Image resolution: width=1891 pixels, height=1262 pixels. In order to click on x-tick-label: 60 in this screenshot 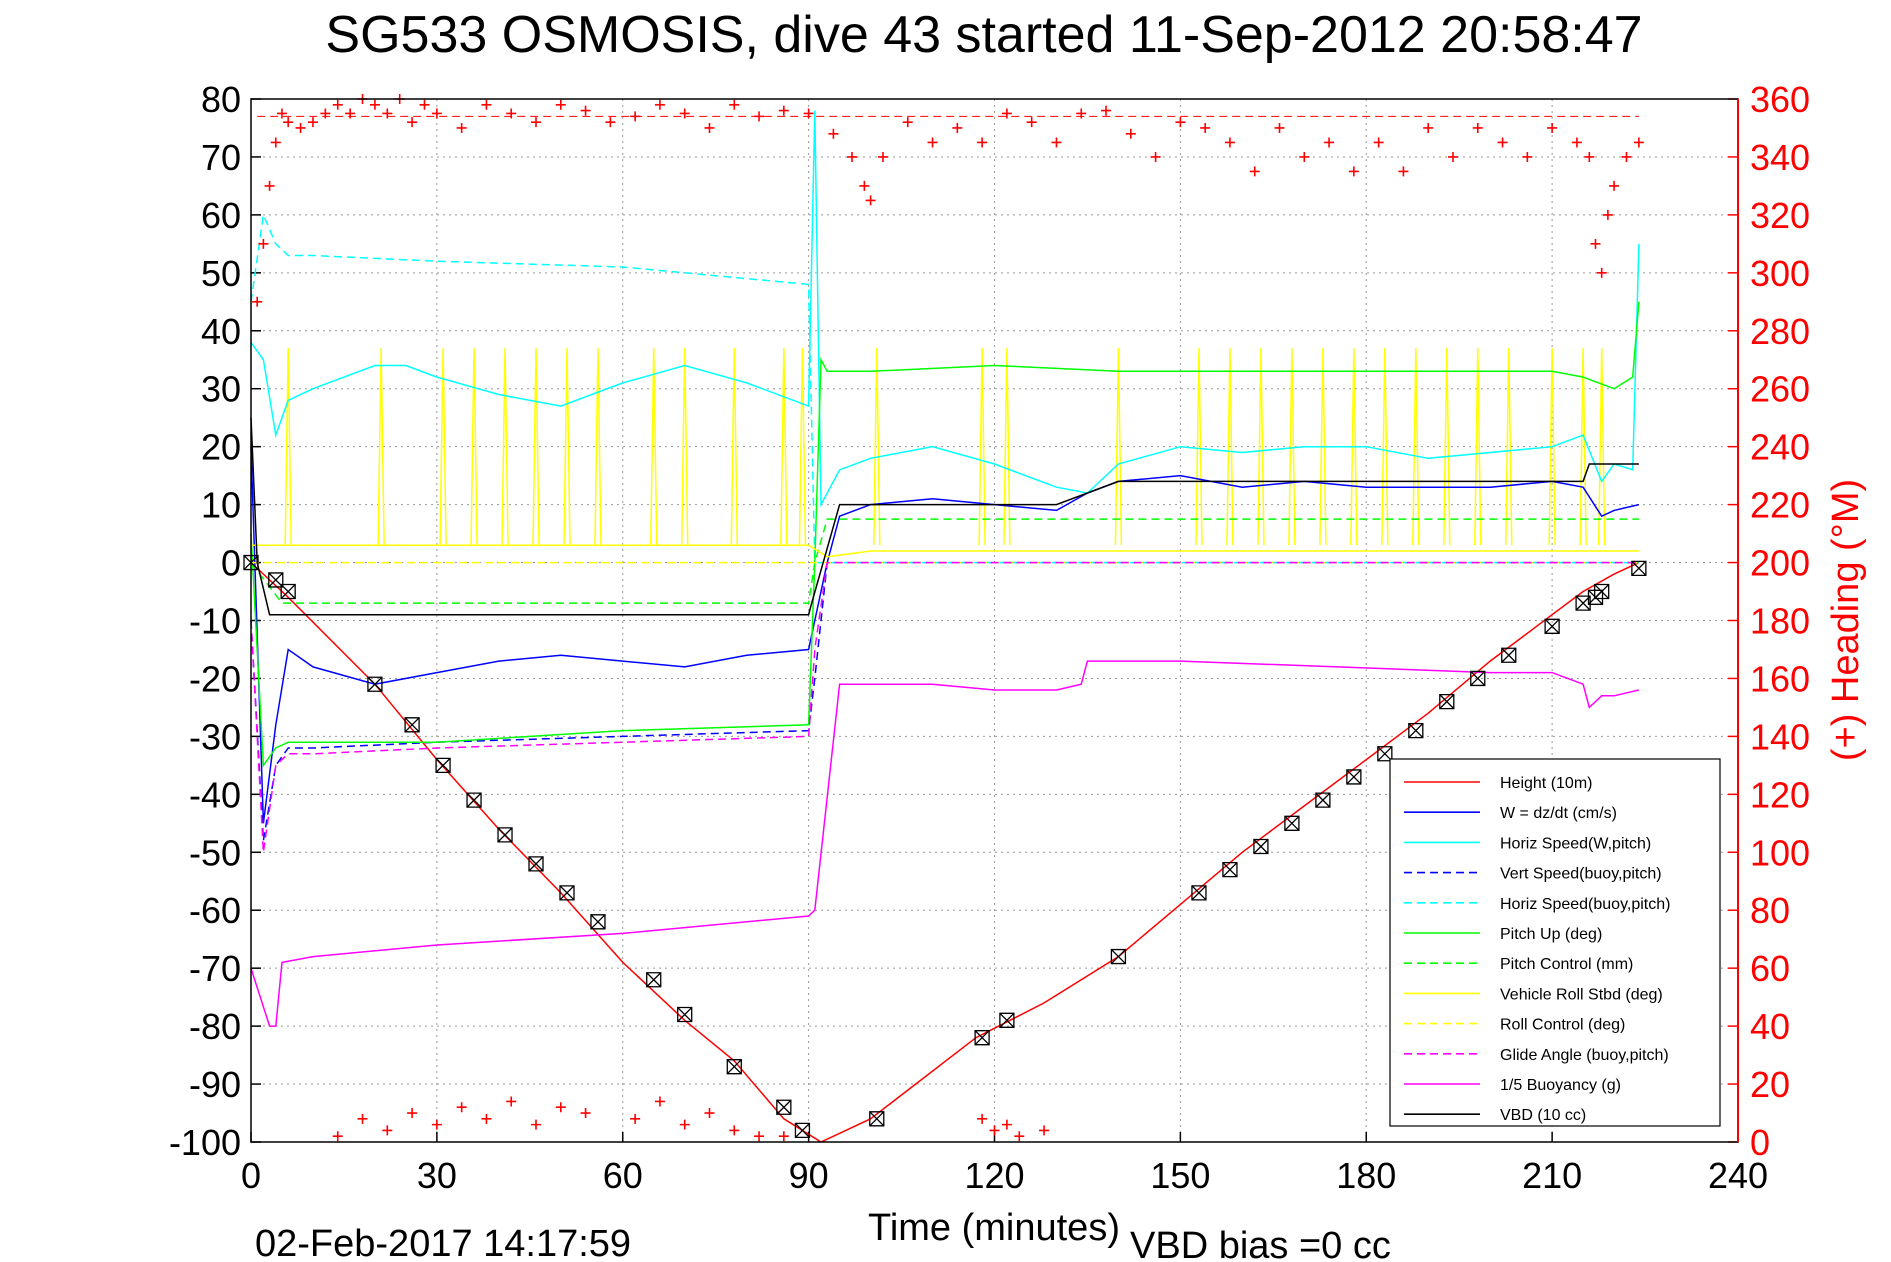, I will do `click(623, 1175)`.